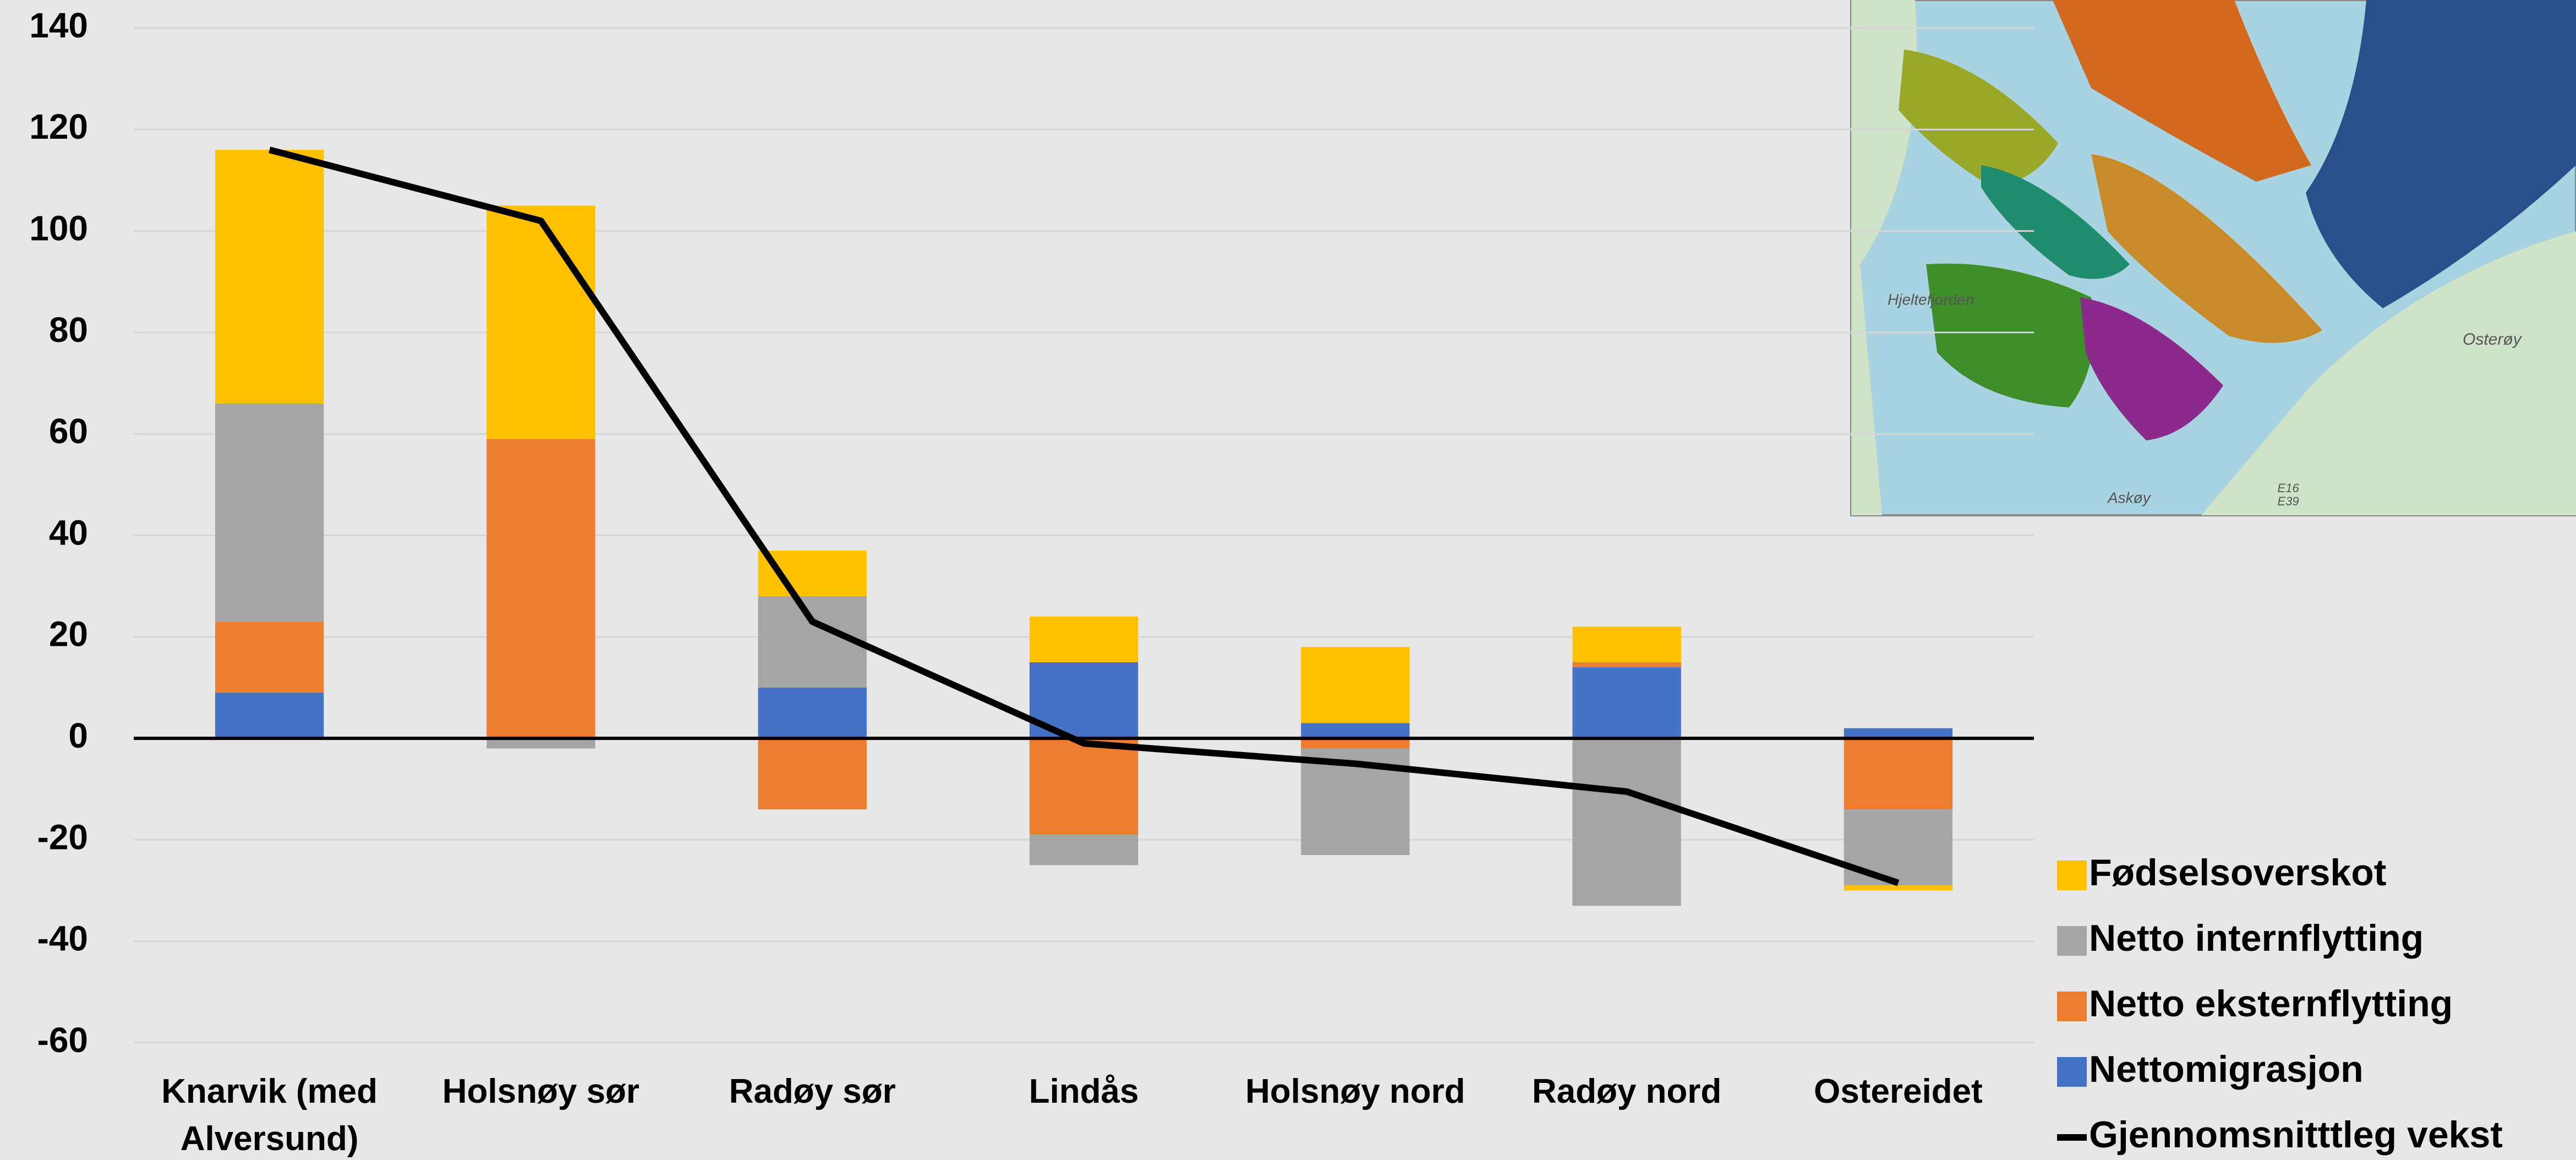 This screenshot has height=1160, width=2576. Describe the element at coordinates (58, 127) in the screenshot. I see `y-tick-label: 120` at that location.